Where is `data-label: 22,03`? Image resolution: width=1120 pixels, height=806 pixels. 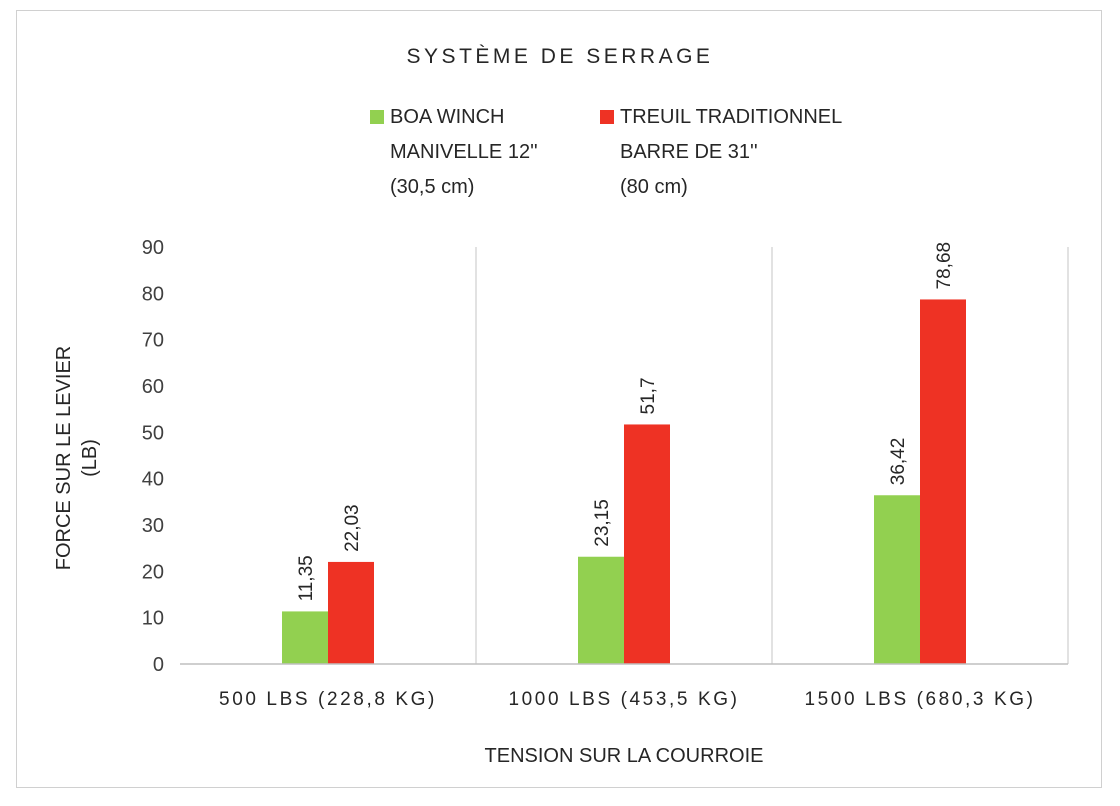 data-label: 22,03 is located at coordinates (352, 528).